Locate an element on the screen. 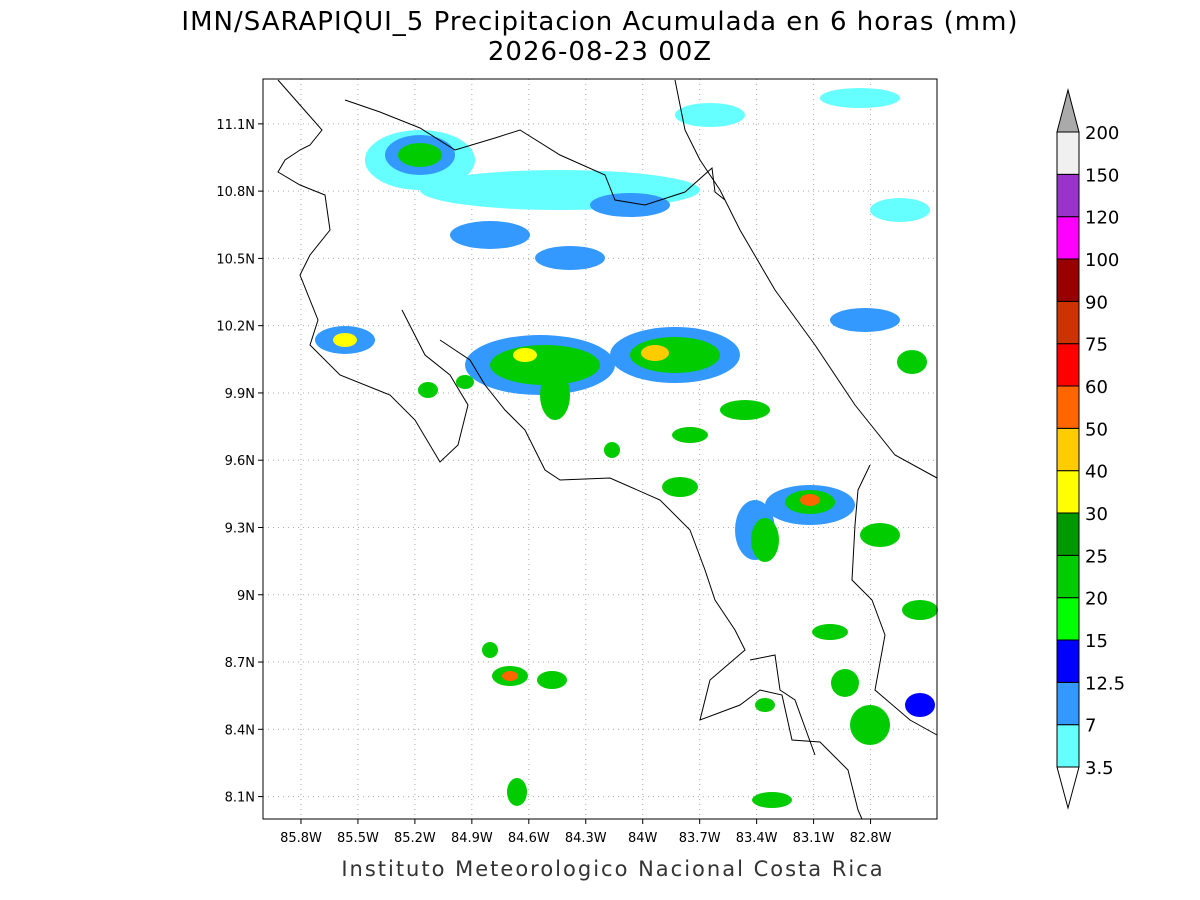 The width and height of the screenshot is (1200, 900). colorbar-label: 40 is located at coordinates (1096, 472).